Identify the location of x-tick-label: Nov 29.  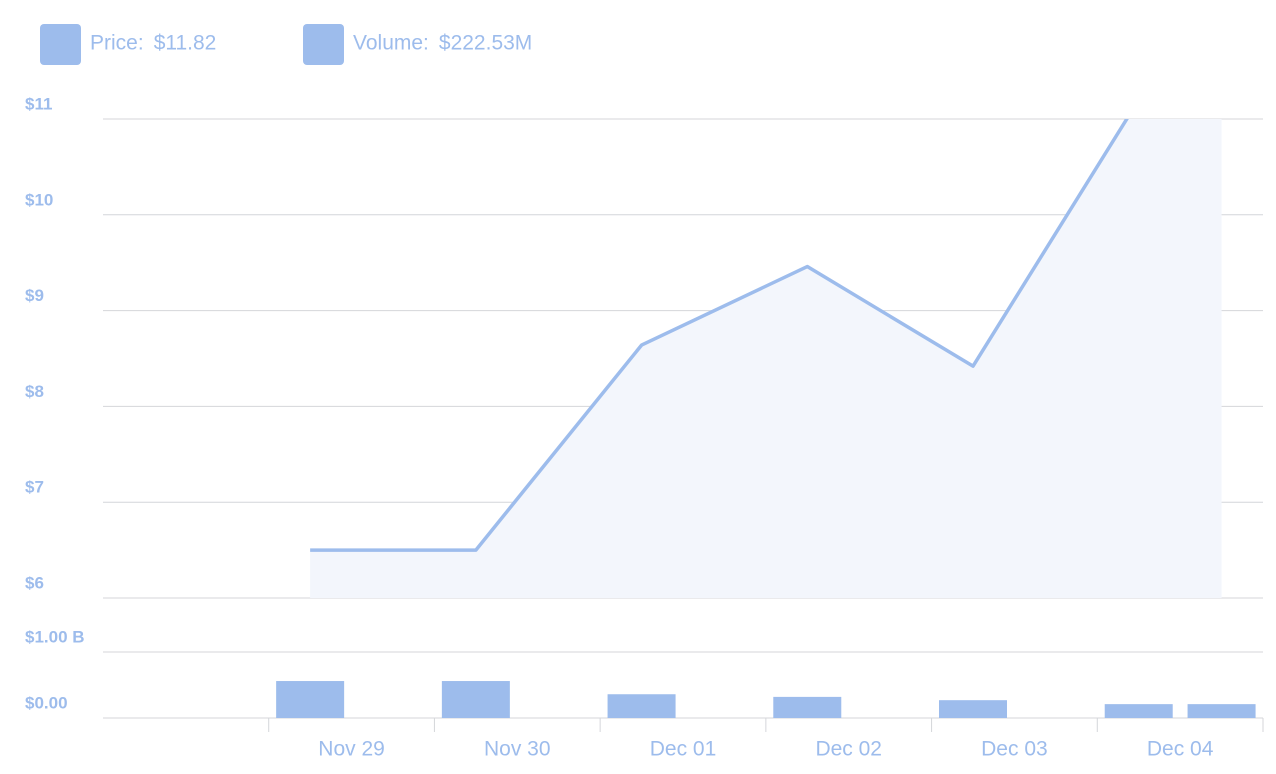
(351, 749).